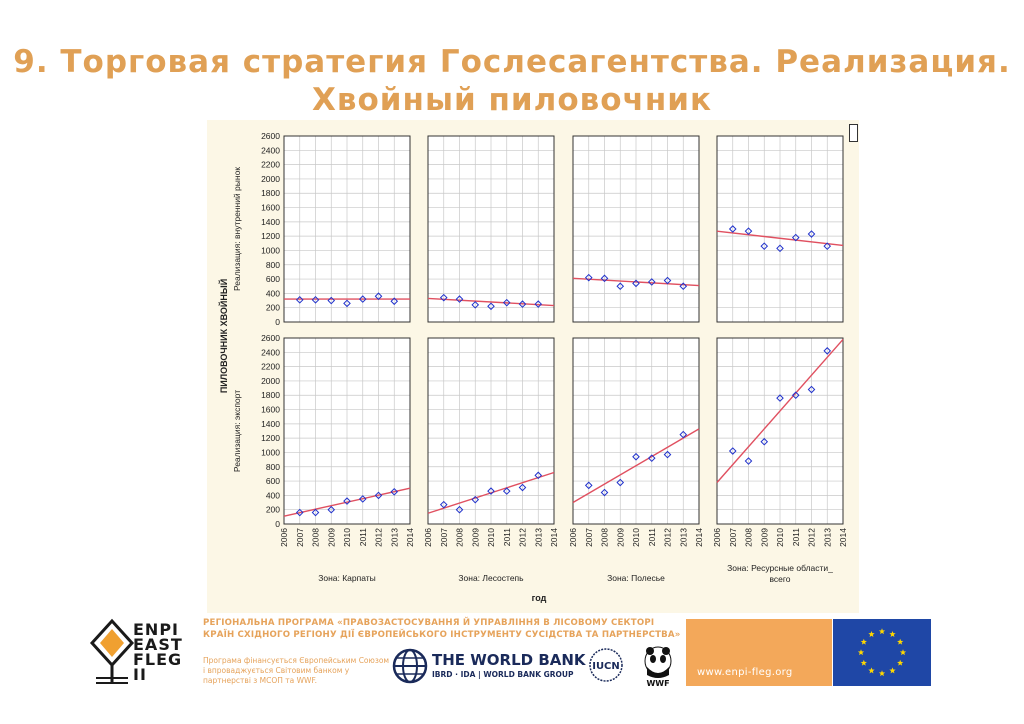  What do you see at coordinates (223, 336) in the screenshot?
I see `y-axis-label: ПИЛОВОЧНИК ХВОЙНЫЙ` at bounding box center [223, 336].